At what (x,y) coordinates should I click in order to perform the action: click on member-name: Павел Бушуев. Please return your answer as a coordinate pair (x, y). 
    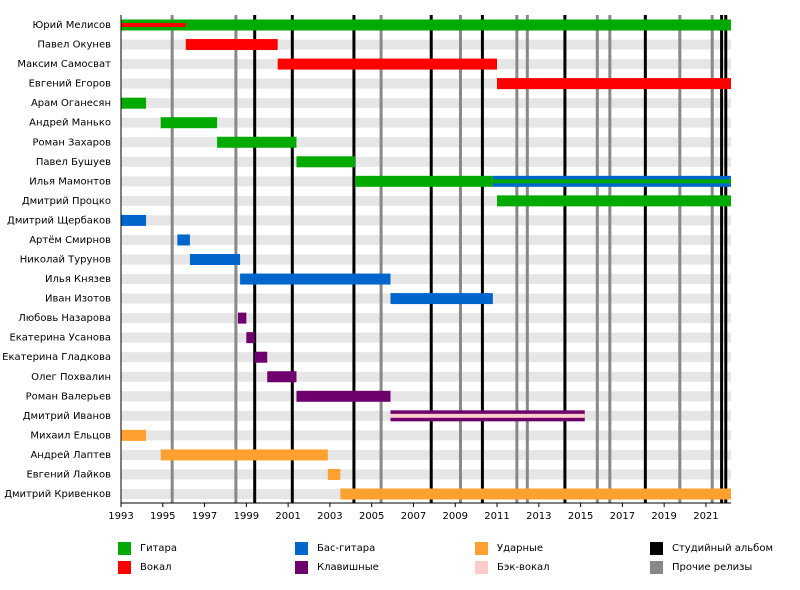
    Looking at the image, I should click on (73, 162).